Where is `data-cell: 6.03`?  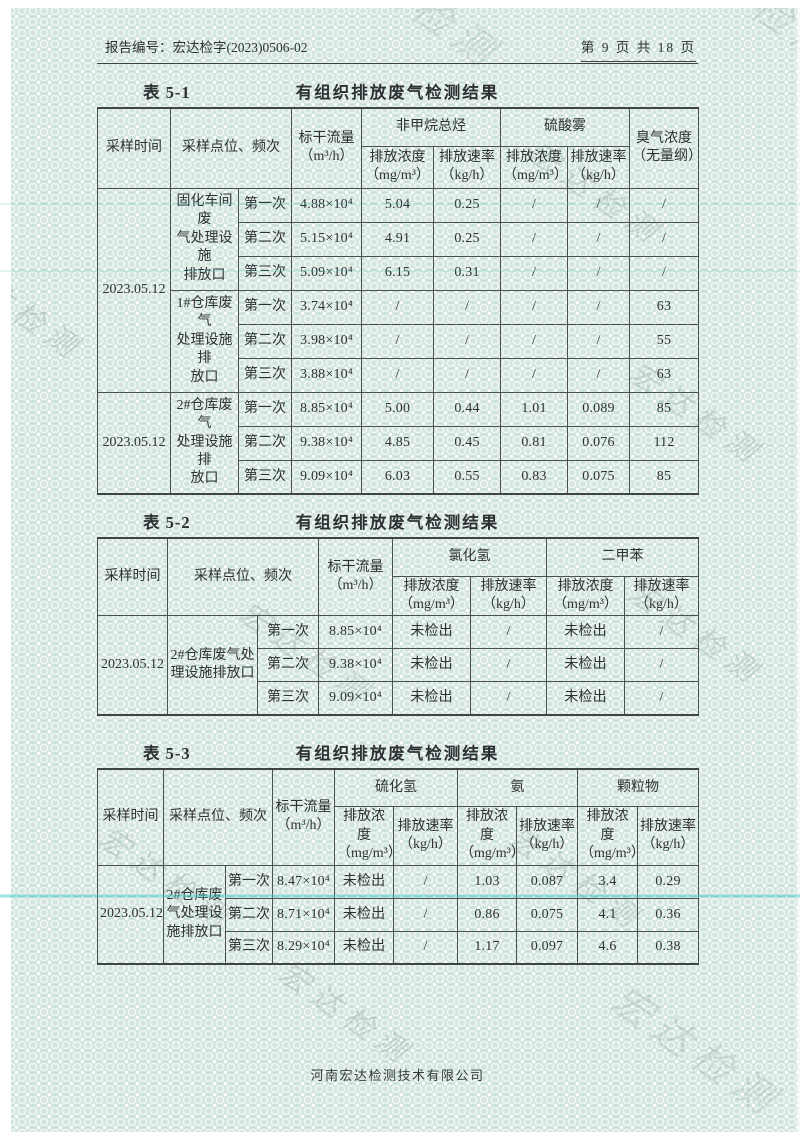 data-cell: 6.03 is located at coordinates (397, 477).